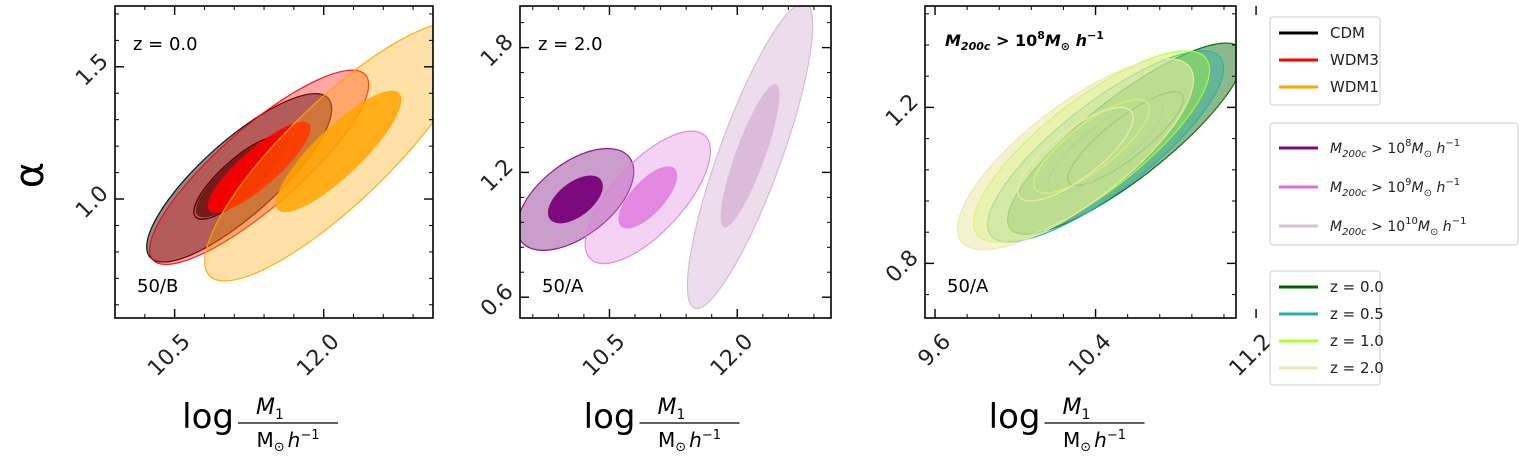 This screenshot has height=463, width=1532. What do you see at coordinates (497, 300) in the screenshot?
I see `y-tick-label: 0.6` at bounding box center [497, 300].